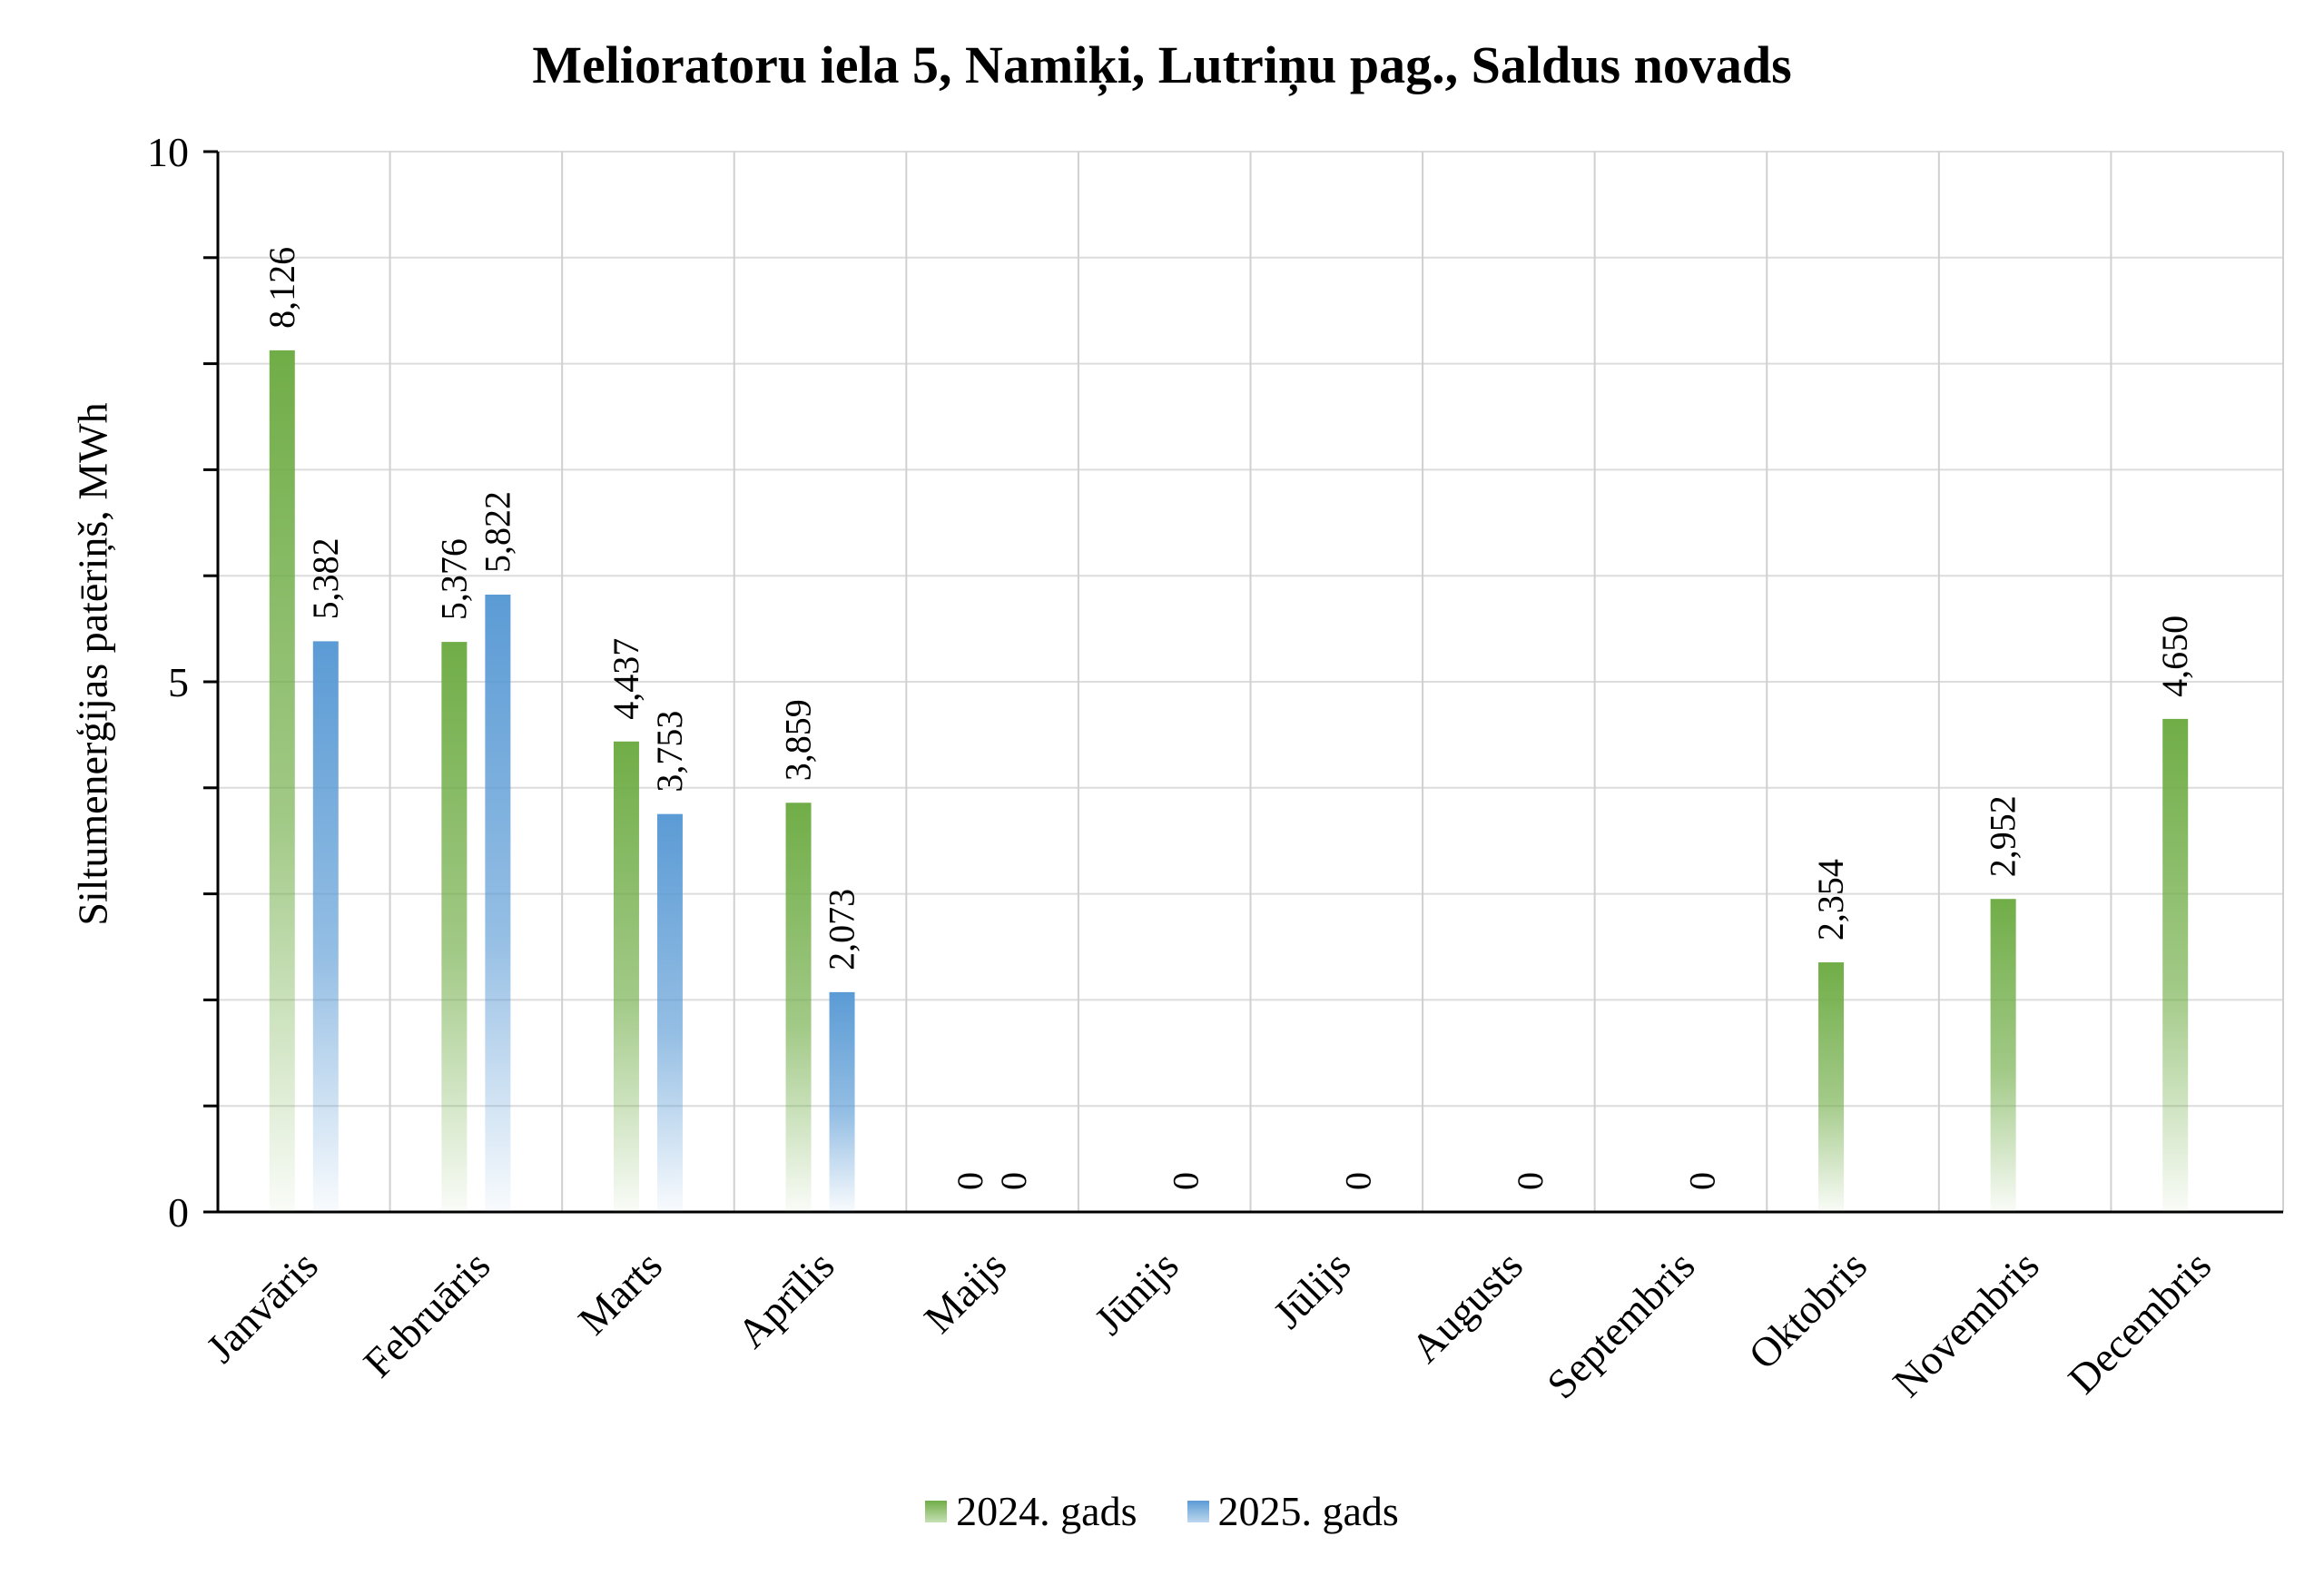  Describe the element at coordinates (1136, 1293) in the screenshot. I see `x-tick-label: Jūnijs` at that location.